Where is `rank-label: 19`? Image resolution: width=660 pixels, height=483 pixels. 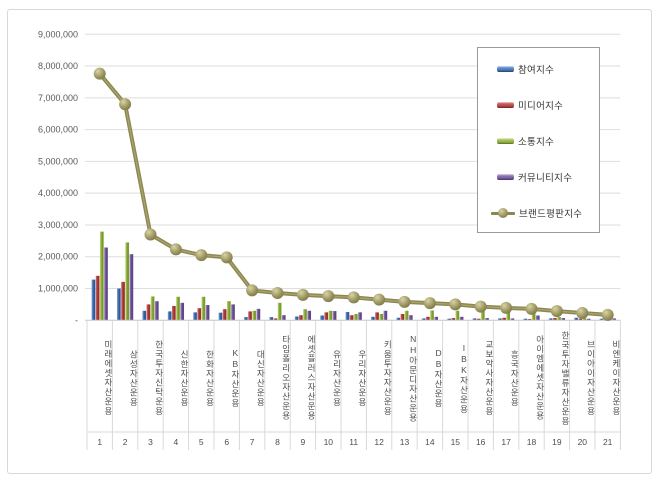
rank-label: 19 is located at coordinates (557, 442).